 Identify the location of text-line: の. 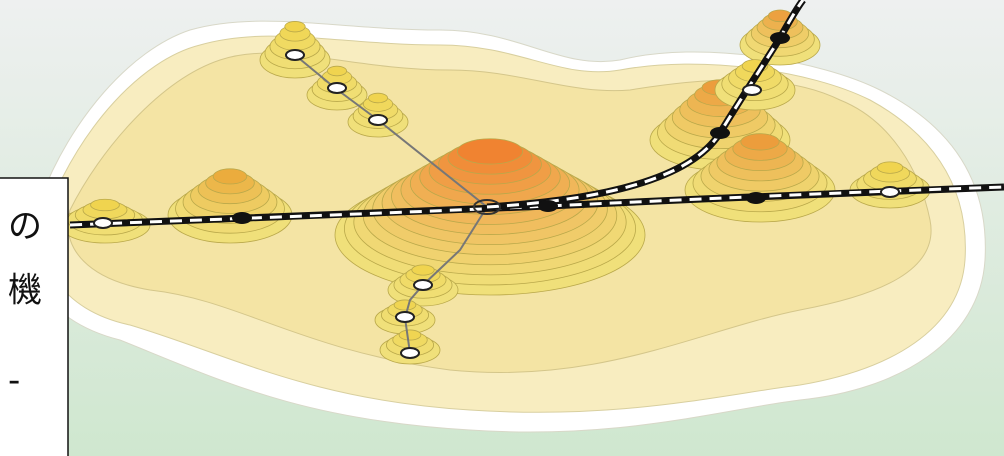
(25, 227).